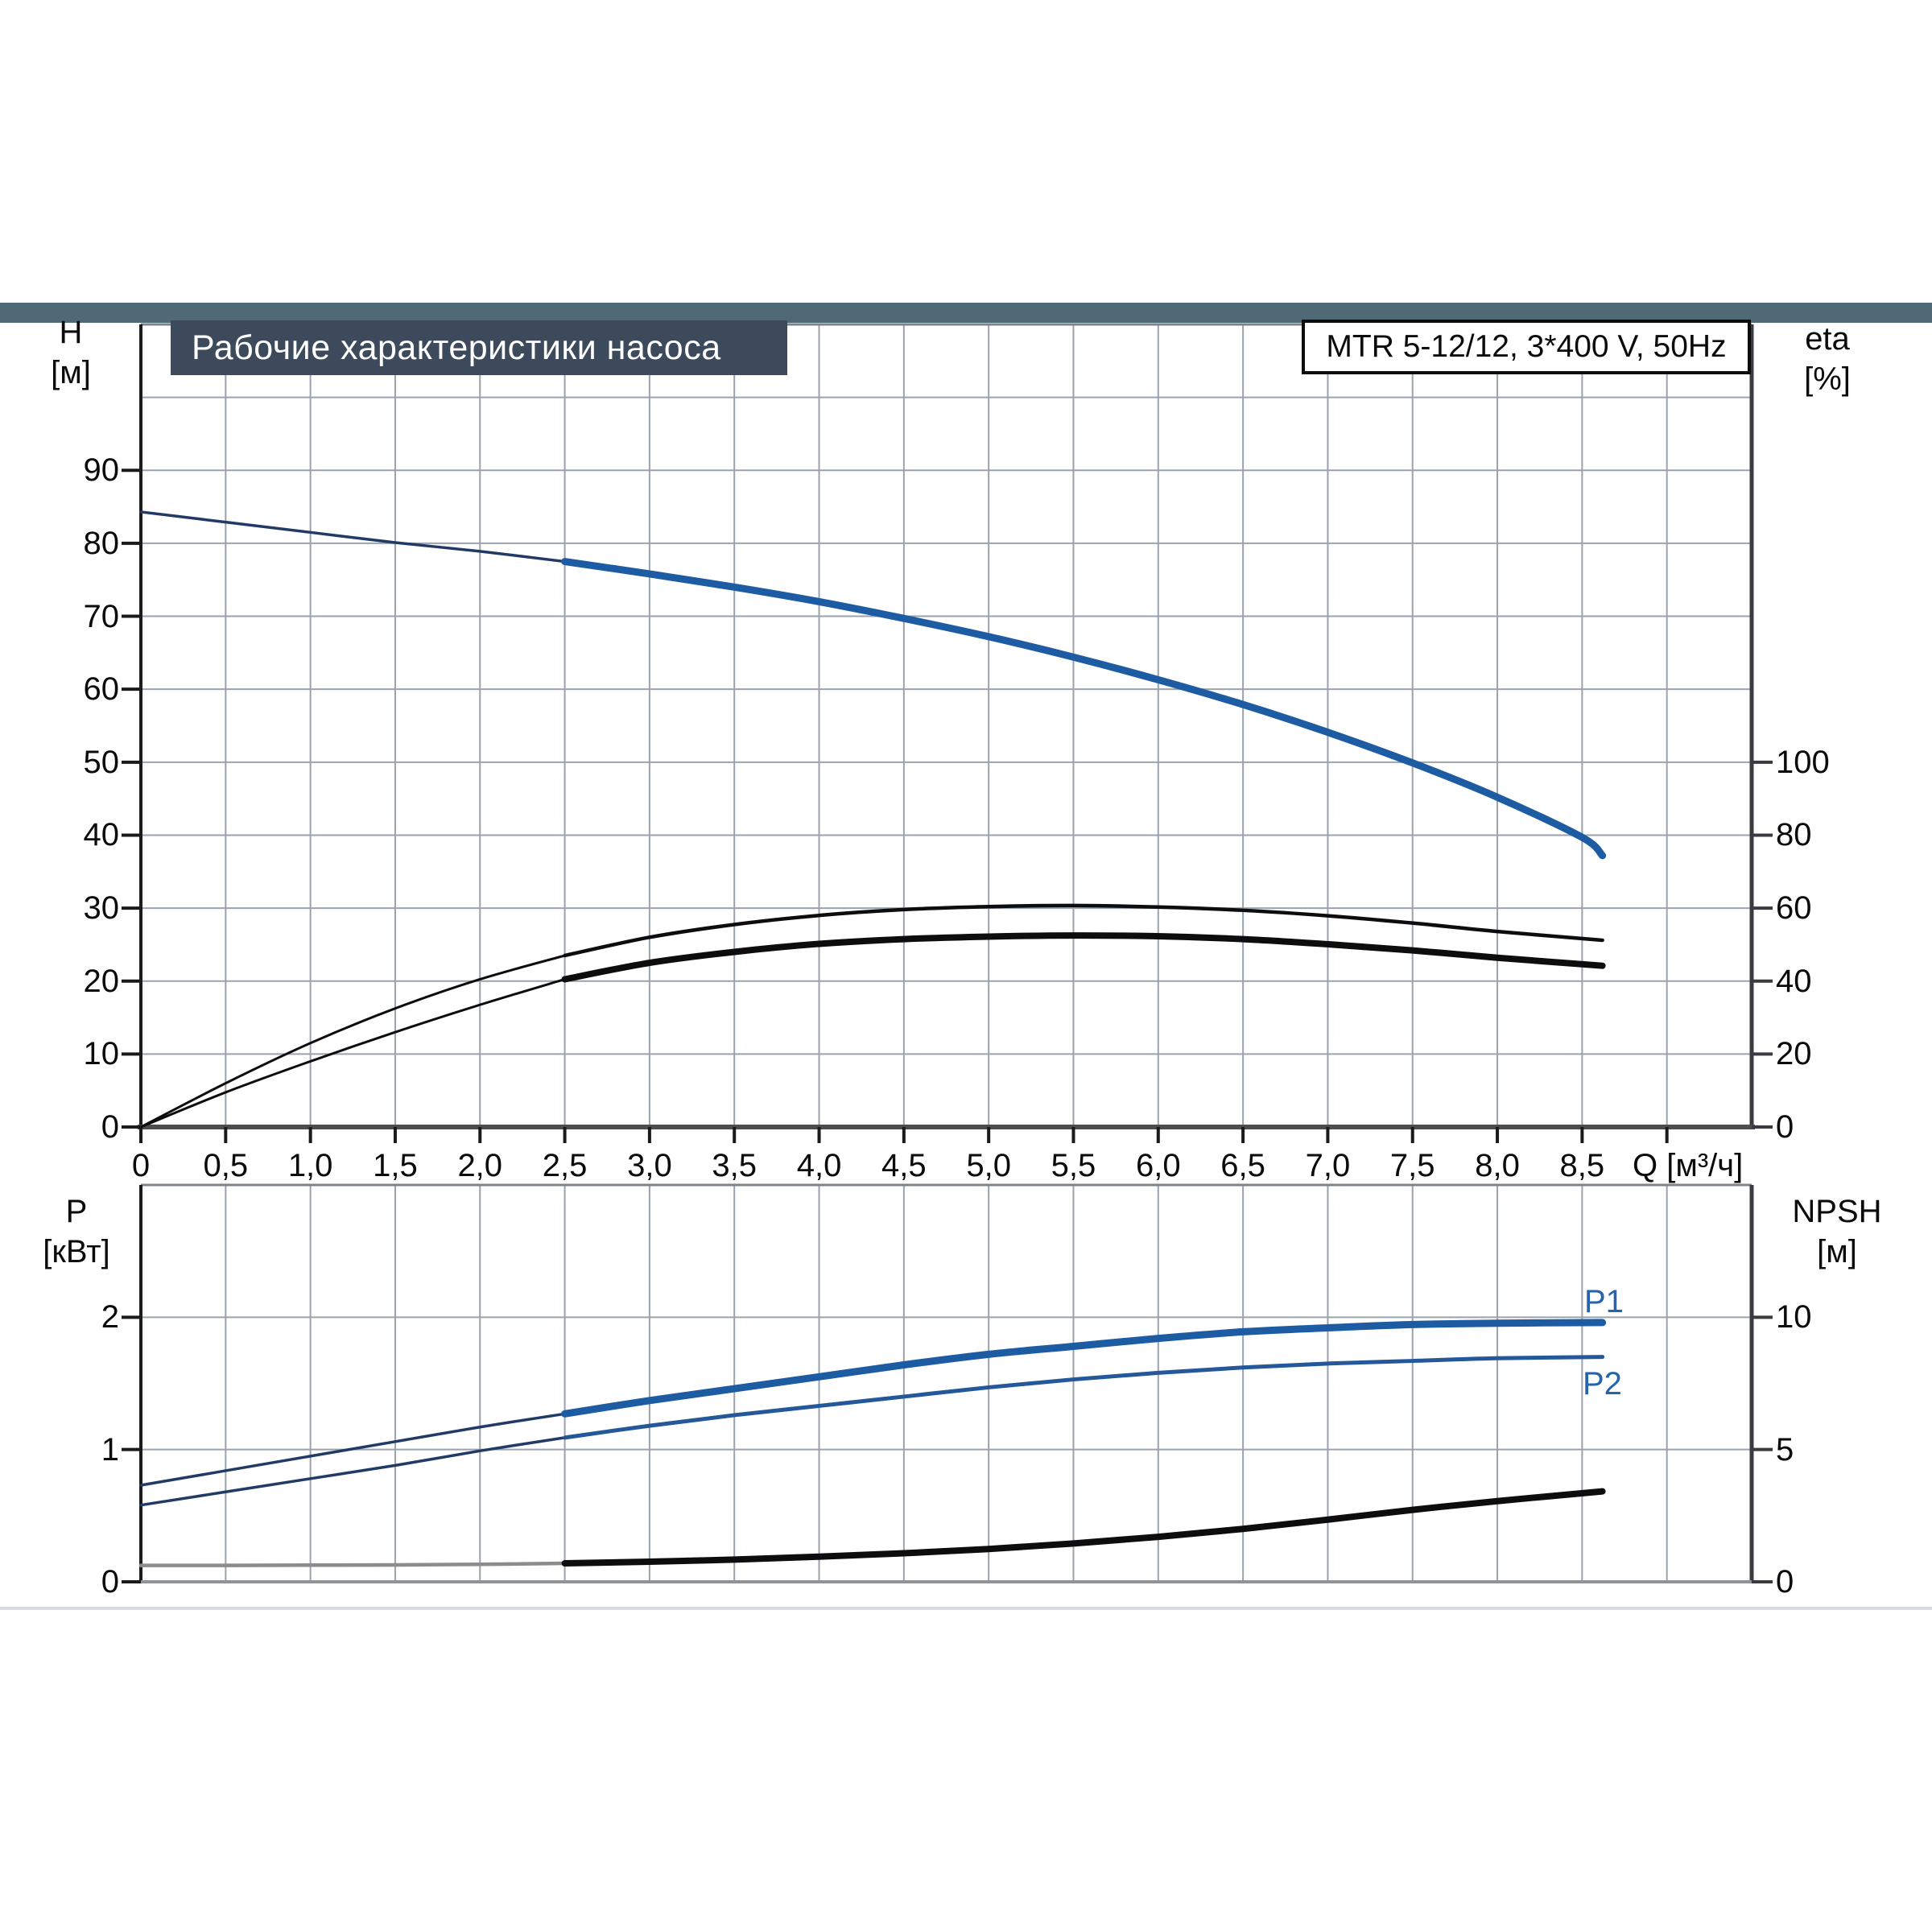  What do you see at coordinates (101, 616) in the screenshot?
I see `left-axis-tick-label: 70` at bounding box center [101, 616].